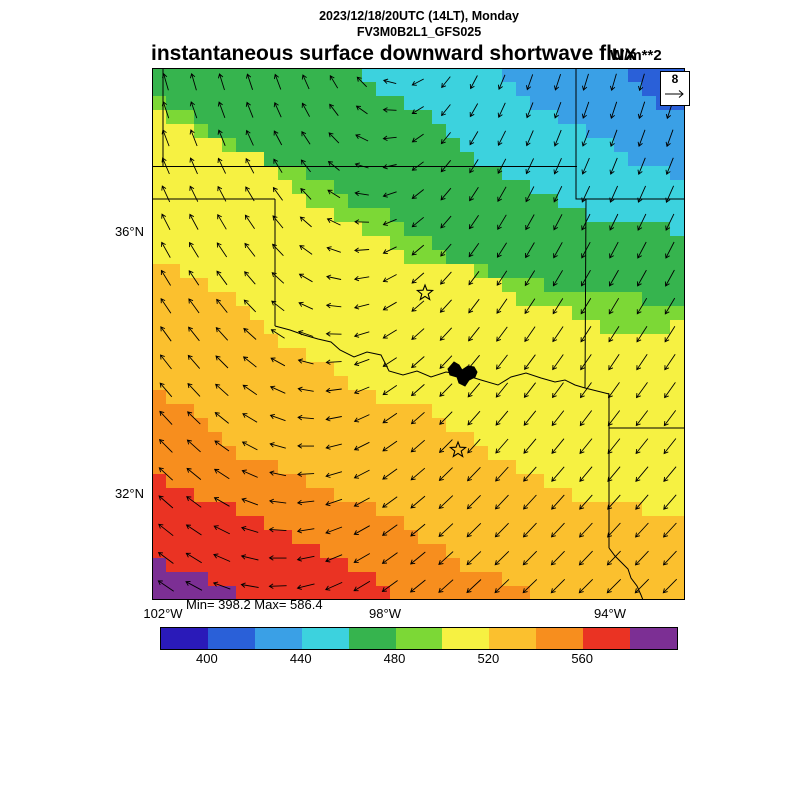 The height and width of the screenshot is (800, 800). Describe the element at coordinates (636, 55) in the screenshot. I see `plot-units-label: W/m**2` at that location.